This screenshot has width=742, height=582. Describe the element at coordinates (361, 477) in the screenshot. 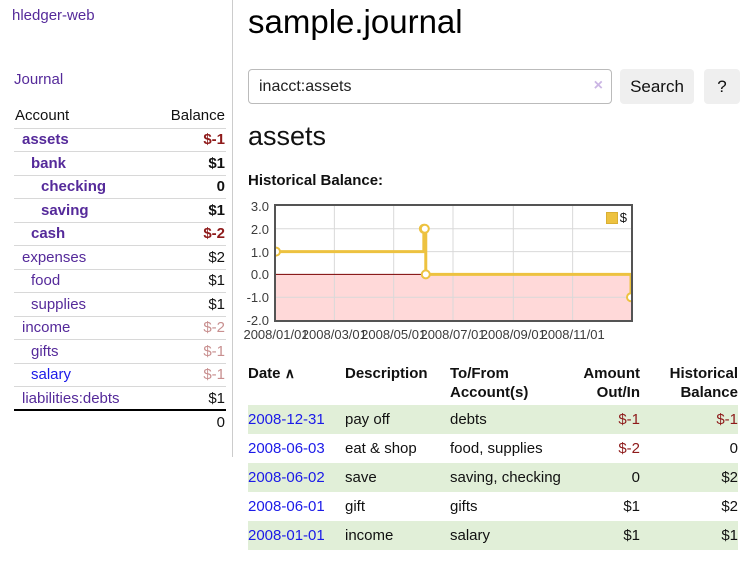

I see `transaction-description: save` at that location.